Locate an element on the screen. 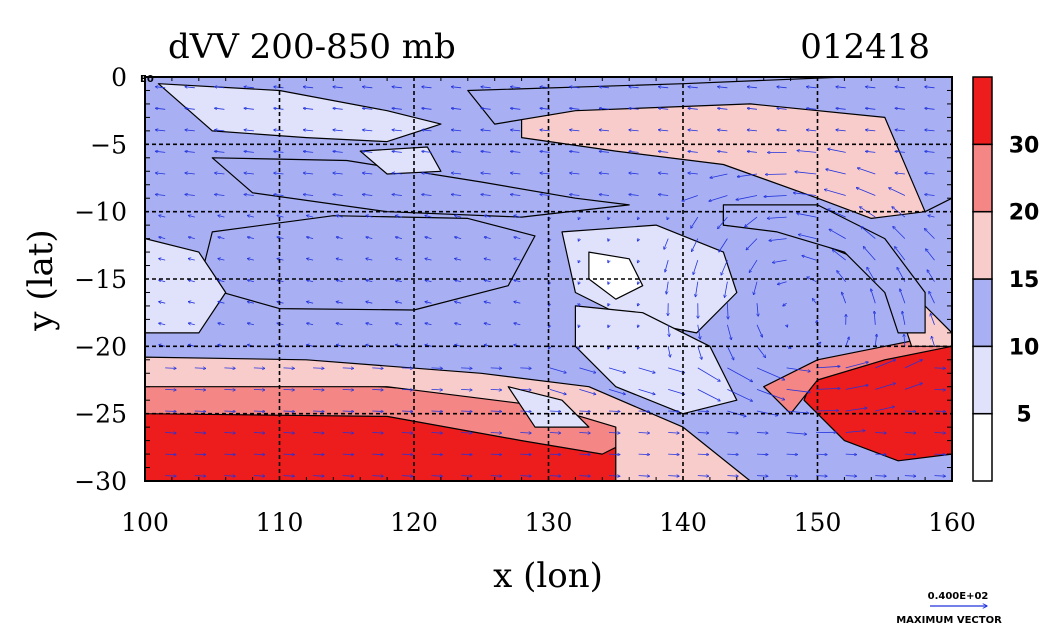 This screenshot has height=631, width=1056. y-tick-label: −15 is located at coordinates (100, 279).